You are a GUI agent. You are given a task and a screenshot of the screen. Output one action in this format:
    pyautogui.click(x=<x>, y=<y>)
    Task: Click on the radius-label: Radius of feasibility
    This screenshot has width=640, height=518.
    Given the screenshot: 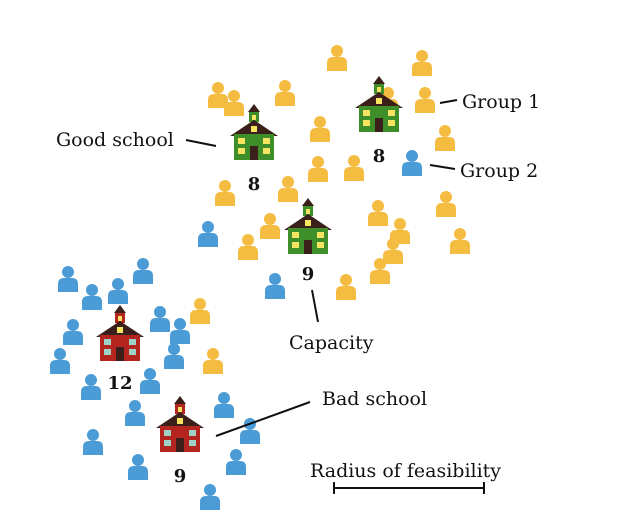 What is the action you would take?
    pyautogui.click(x=405, y=471)
    